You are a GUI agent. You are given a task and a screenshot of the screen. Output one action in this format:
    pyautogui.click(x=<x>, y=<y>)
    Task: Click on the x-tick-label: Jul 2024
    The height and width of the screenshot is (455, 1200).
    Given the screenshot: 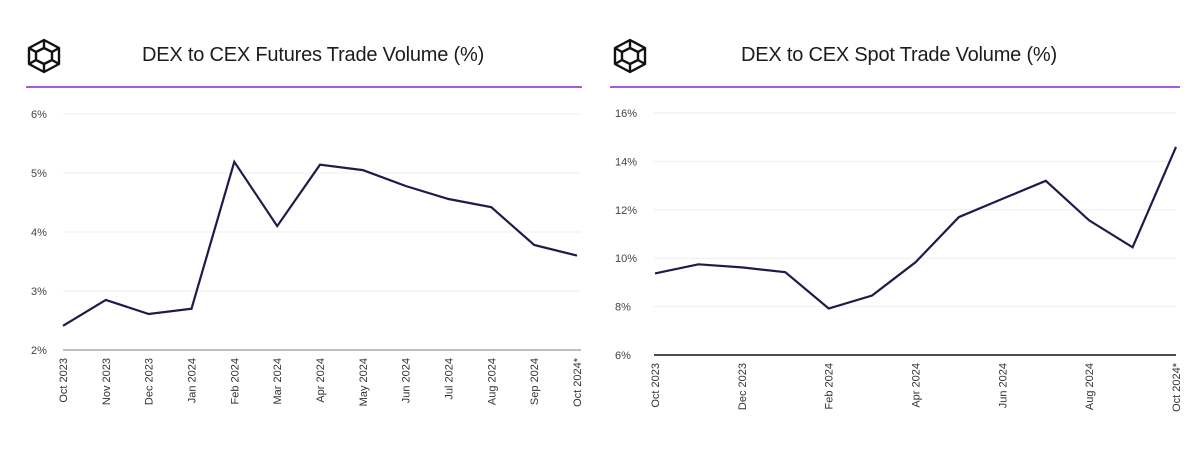 What is the action you would take?
    pyautogui.click(x=450, y=379)
    